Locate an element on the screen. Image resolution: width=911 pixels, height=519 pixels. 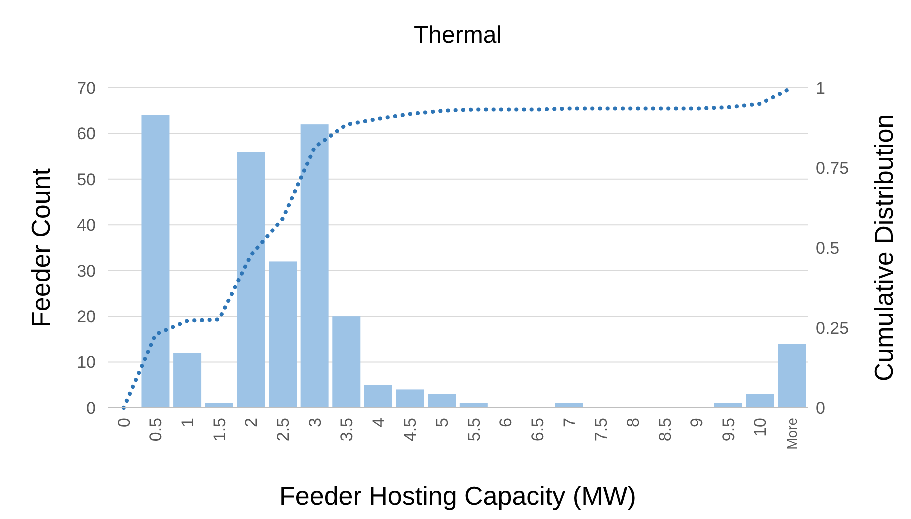
y2-tick-label: 0.75 is located at coordinates (833, 168).